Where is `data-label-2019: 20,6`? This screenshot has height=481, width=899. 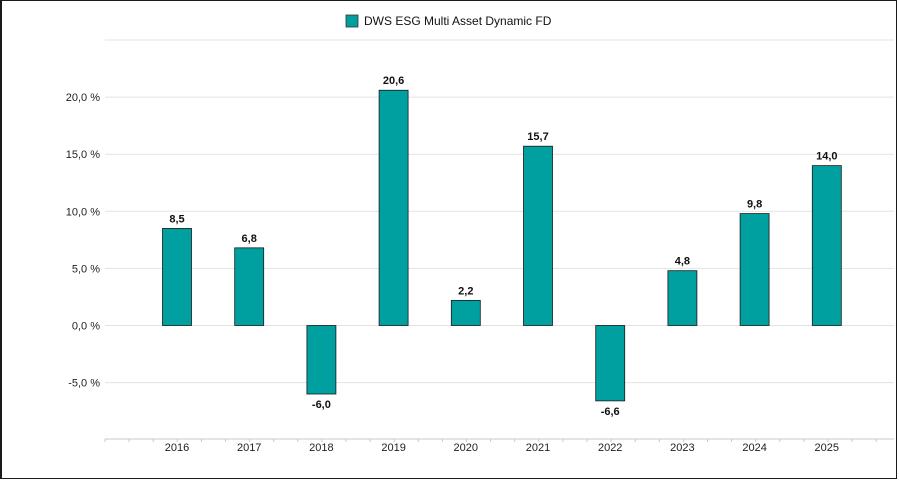 data-label-2019: 20,6 is located at coordinates (393, 81).